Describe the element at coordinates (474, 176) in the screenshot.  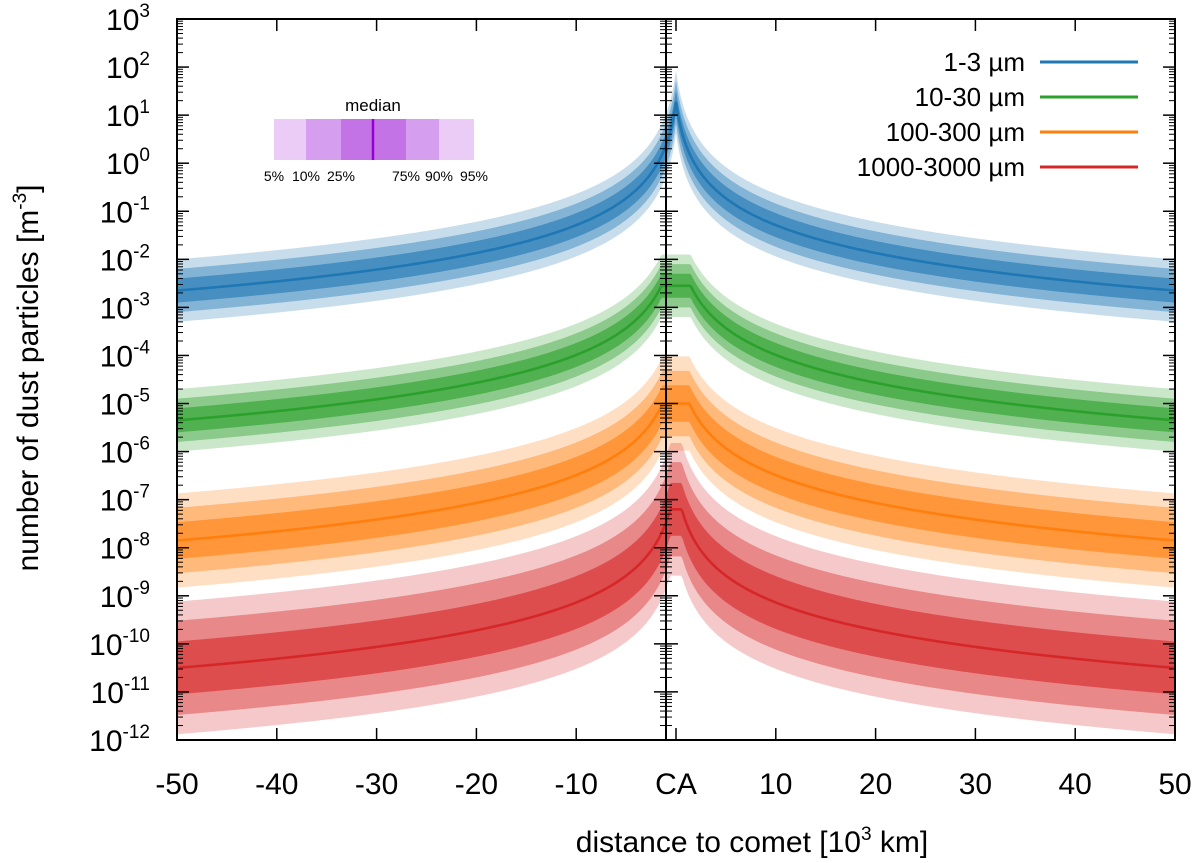
I see `inset-label: 95%` at that location.